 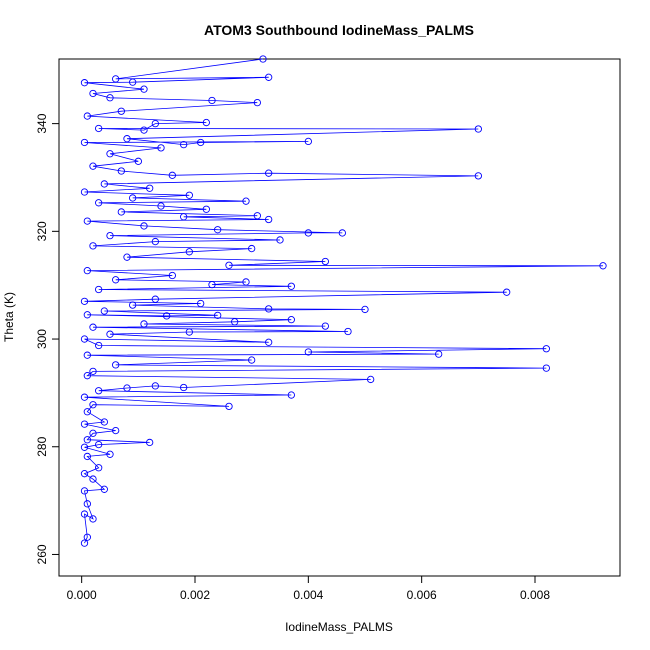 What do you see at coordinates (339, 30) in the screenshot?
I see `chart-title: ATOM3 Southbound IodineMass_PALMS` at bounding box center [339, 30].